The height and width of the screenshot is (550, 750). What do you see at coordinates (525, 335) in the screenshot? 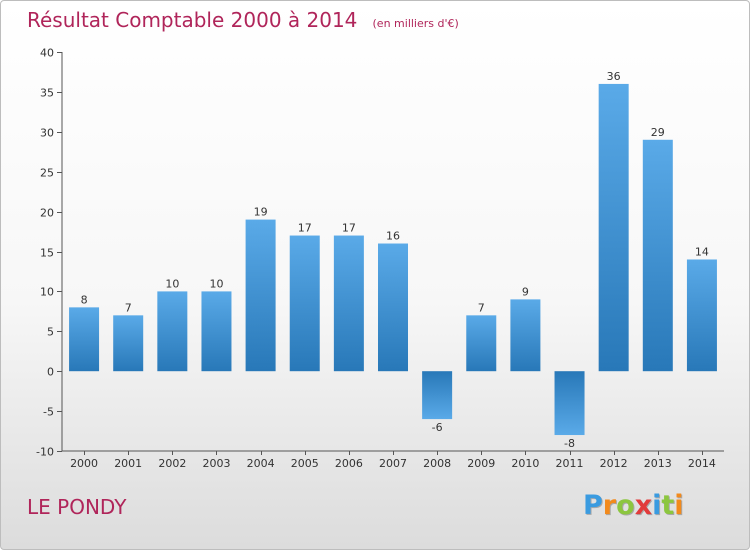
I see `bar-2010` at bounding box center [525, 335].